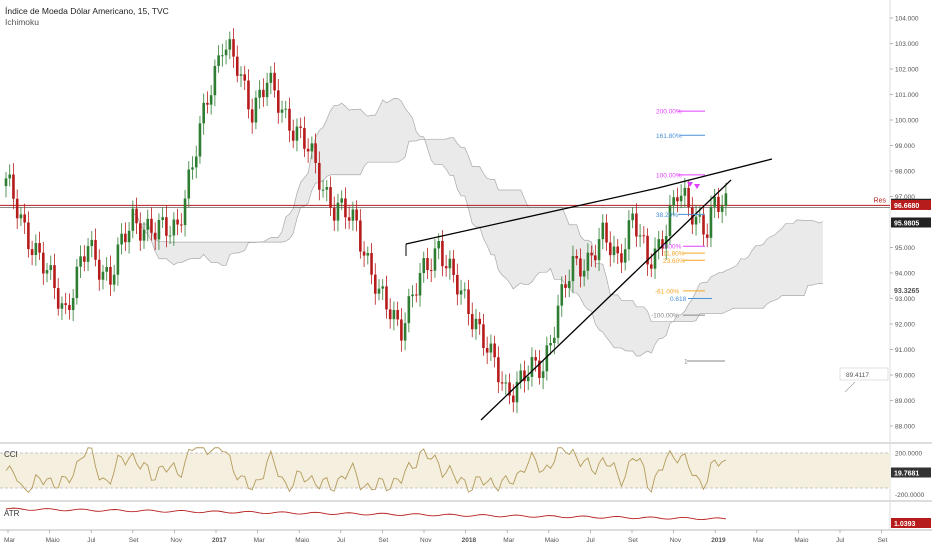 The width and height of the screenshot is (932, 550). I want to click on fib-level-label: 0.618, so click(678, 299).